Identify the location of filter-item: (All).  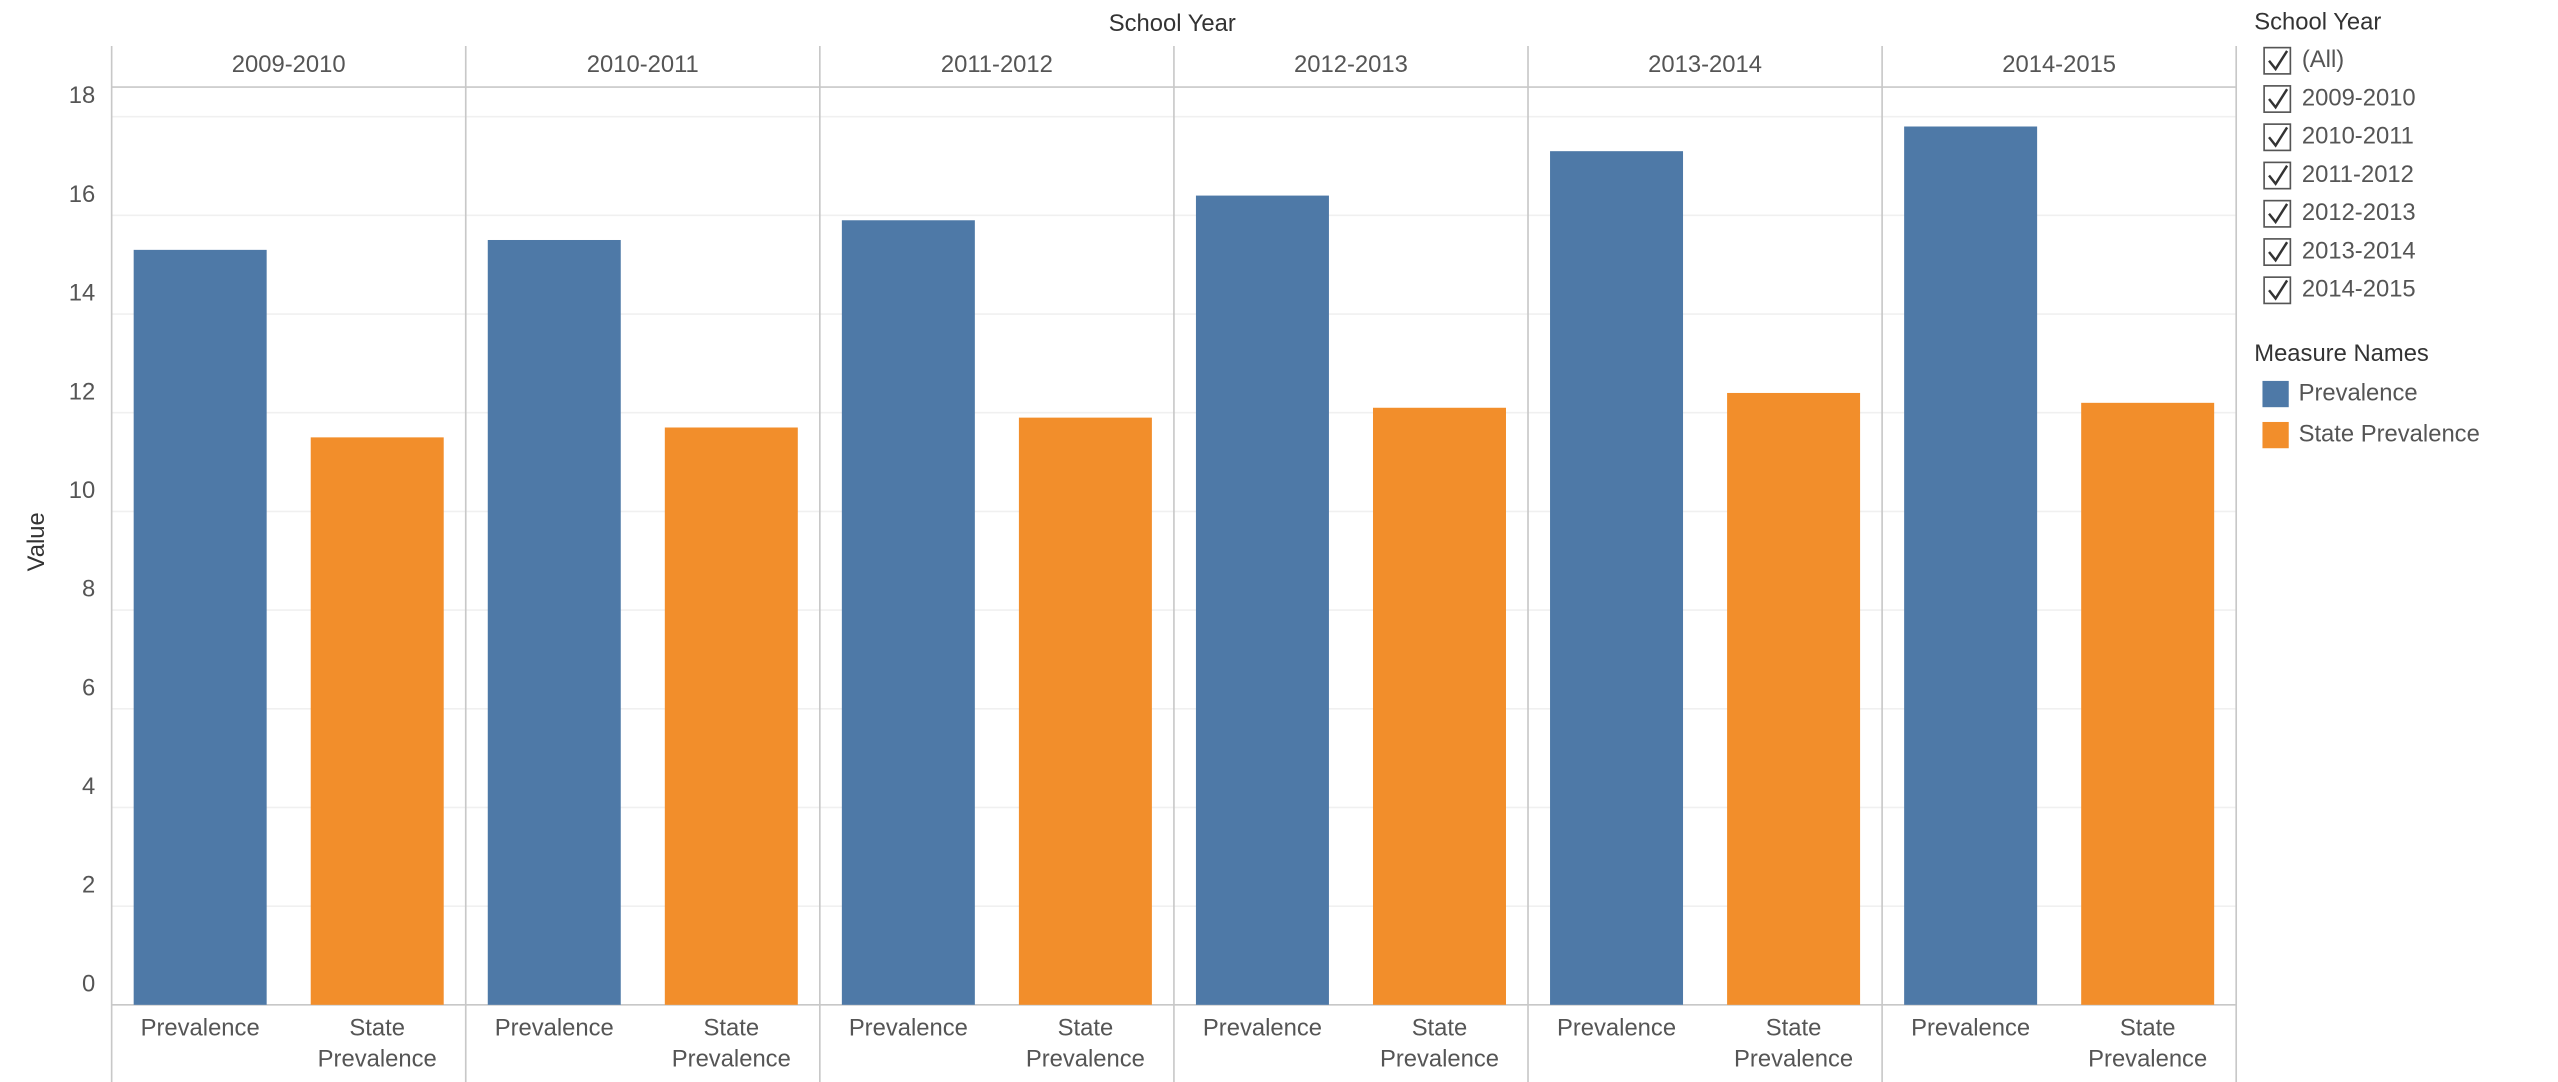
(2323, 59).